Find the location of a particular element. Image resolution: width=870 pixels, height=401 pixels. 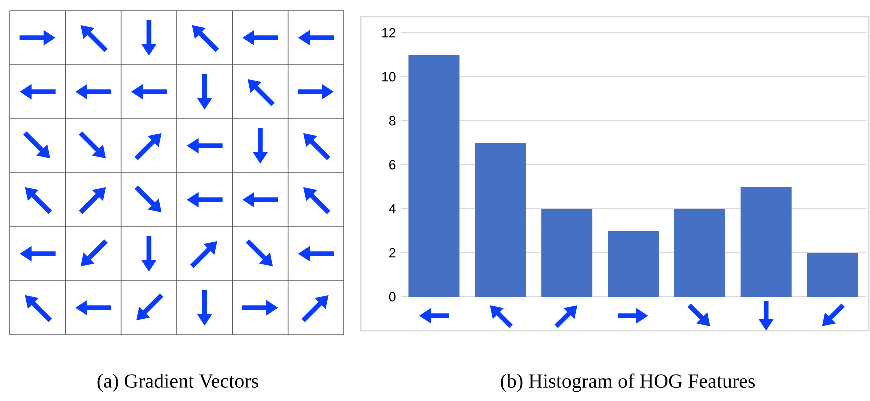

y-tick-label: 12 is located at coordinates (389, 33).